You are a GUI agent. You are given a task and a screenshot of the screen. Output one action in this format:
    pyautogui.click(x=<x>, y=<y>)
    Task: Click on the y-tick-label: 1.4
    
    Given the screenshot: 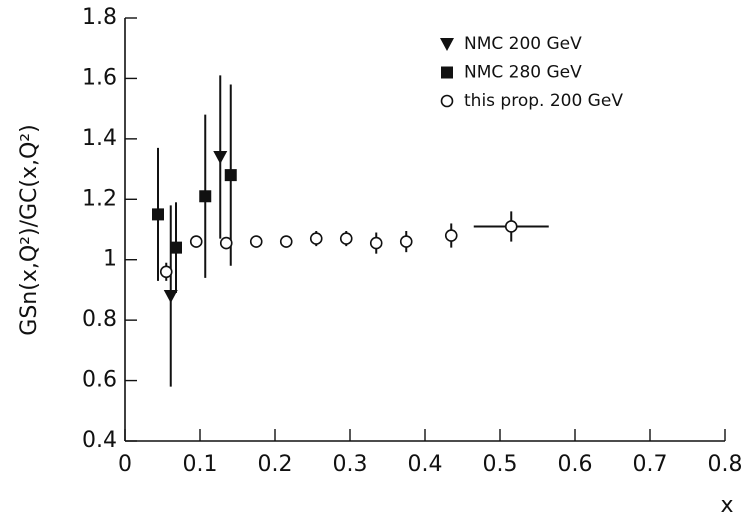 What is the action you would take?
    pyautogui.click(x=99, y=138)
    